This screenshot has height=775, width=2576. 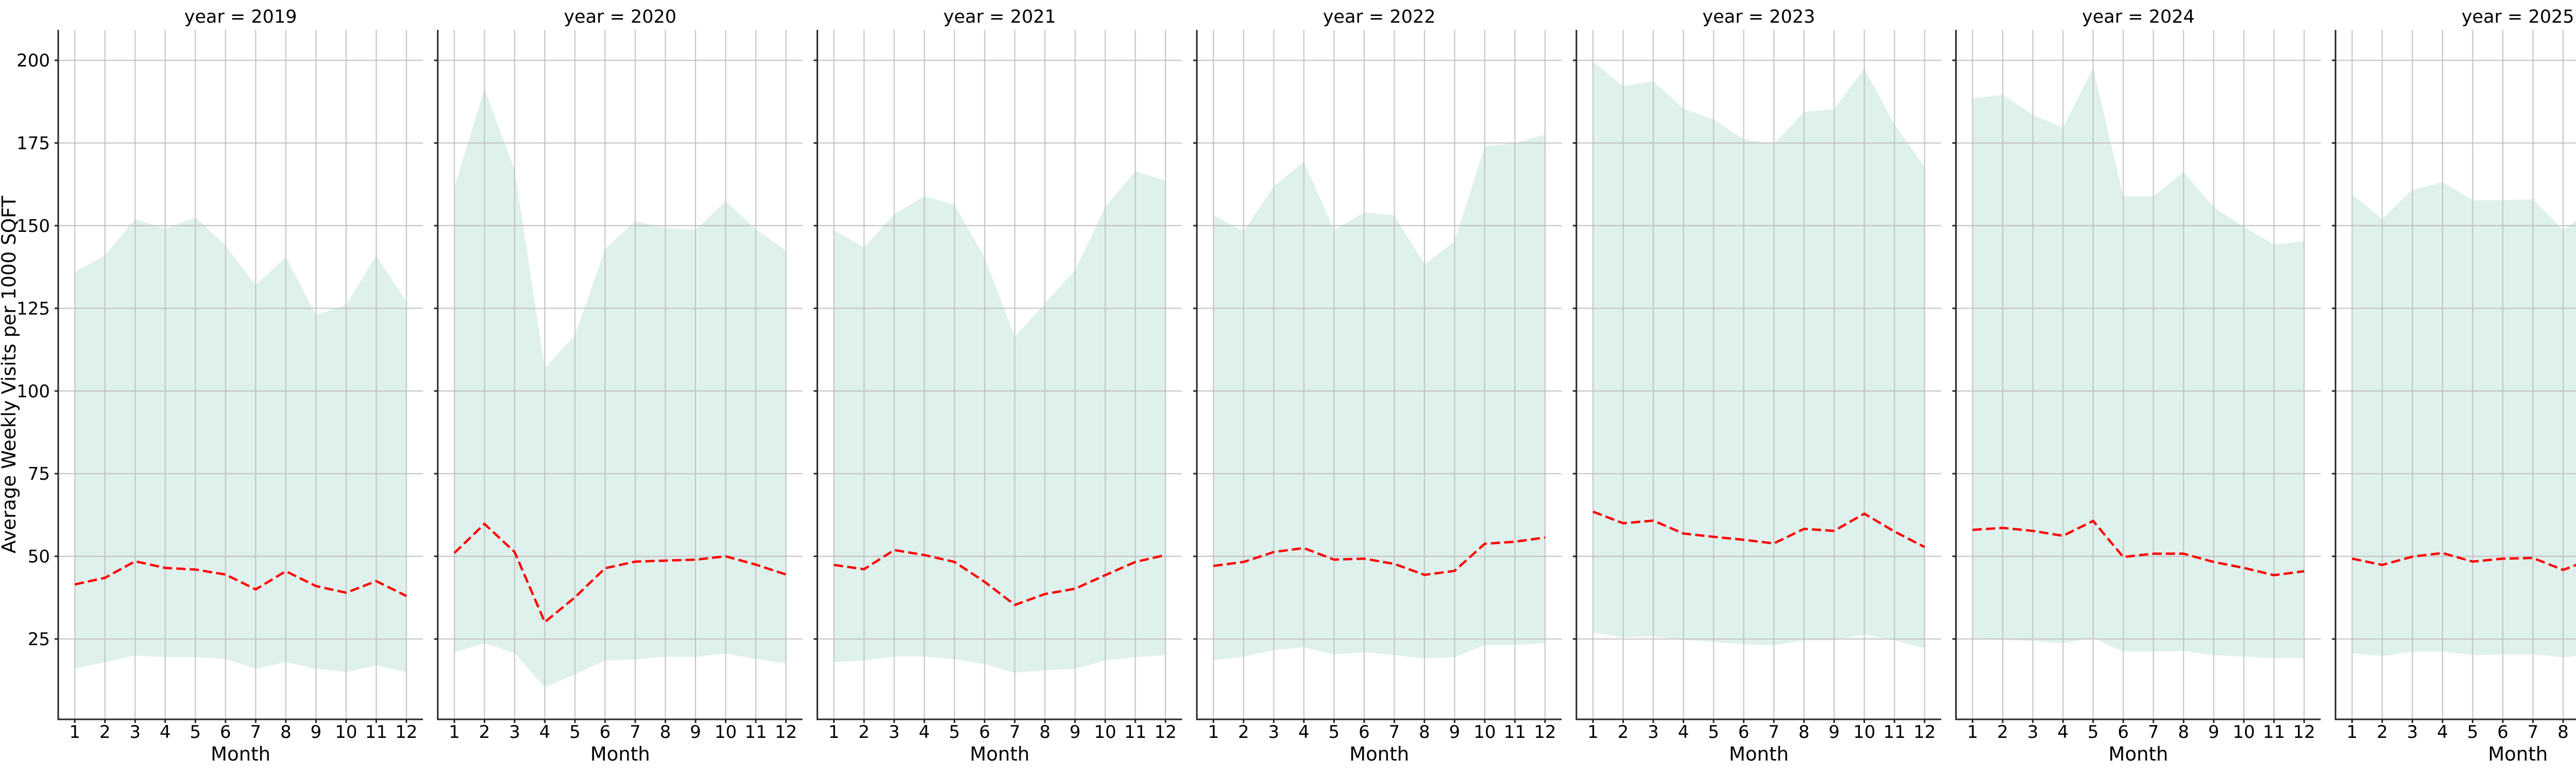 What do you see at coordinates (999, 17) in the screenshot?
I see `panel-title: year = 2021` at bounding box center [999, 17].